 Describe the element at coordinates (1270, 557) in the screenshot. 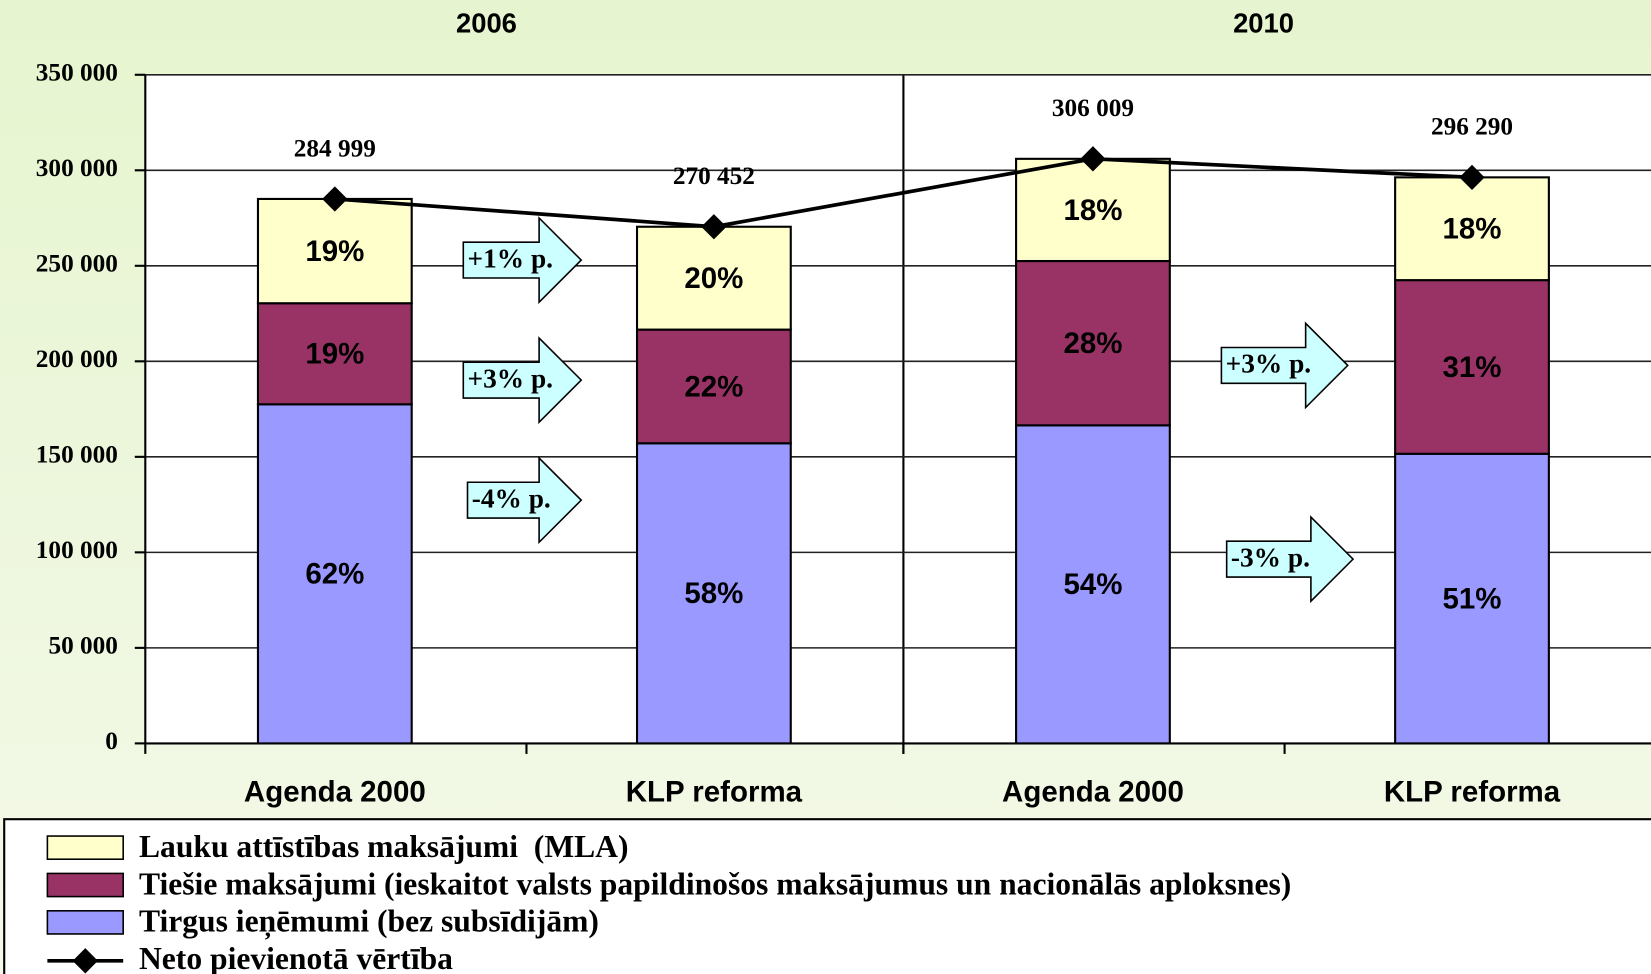

I see `annotation-text: -3% p.` at that location.